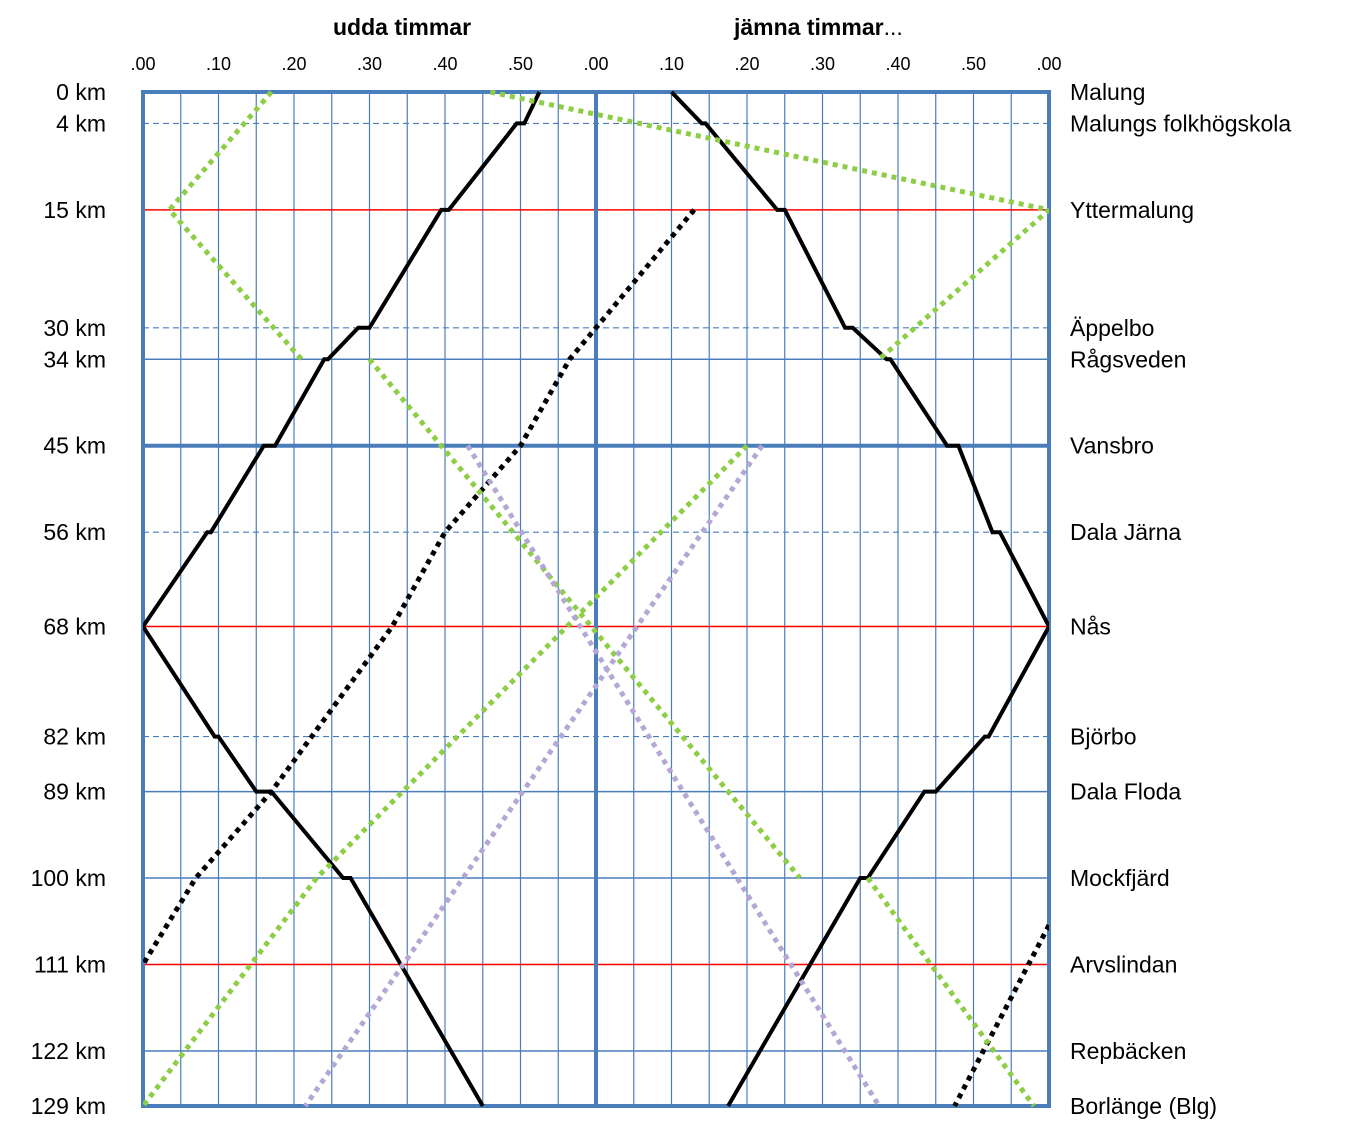 The image size is (1357, 1134). What do you see at coordinates (1103, 737) in the screenshot?
I see `station-label: Björbo` at bounding box center [1103, 737].